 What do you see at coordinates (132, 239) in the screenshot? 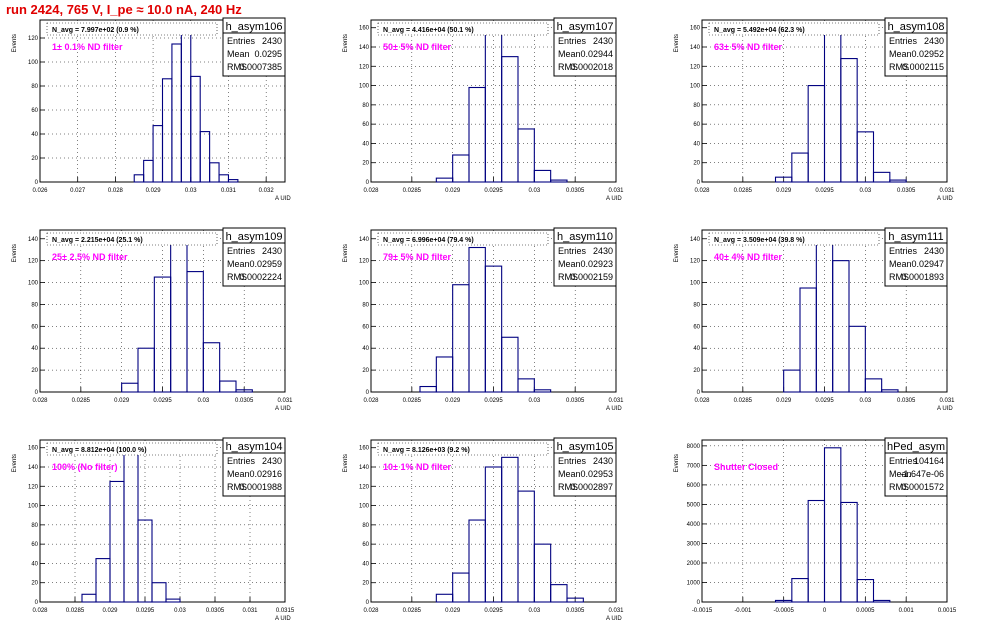
I see `navg-box` at bounding box center [132, 239].